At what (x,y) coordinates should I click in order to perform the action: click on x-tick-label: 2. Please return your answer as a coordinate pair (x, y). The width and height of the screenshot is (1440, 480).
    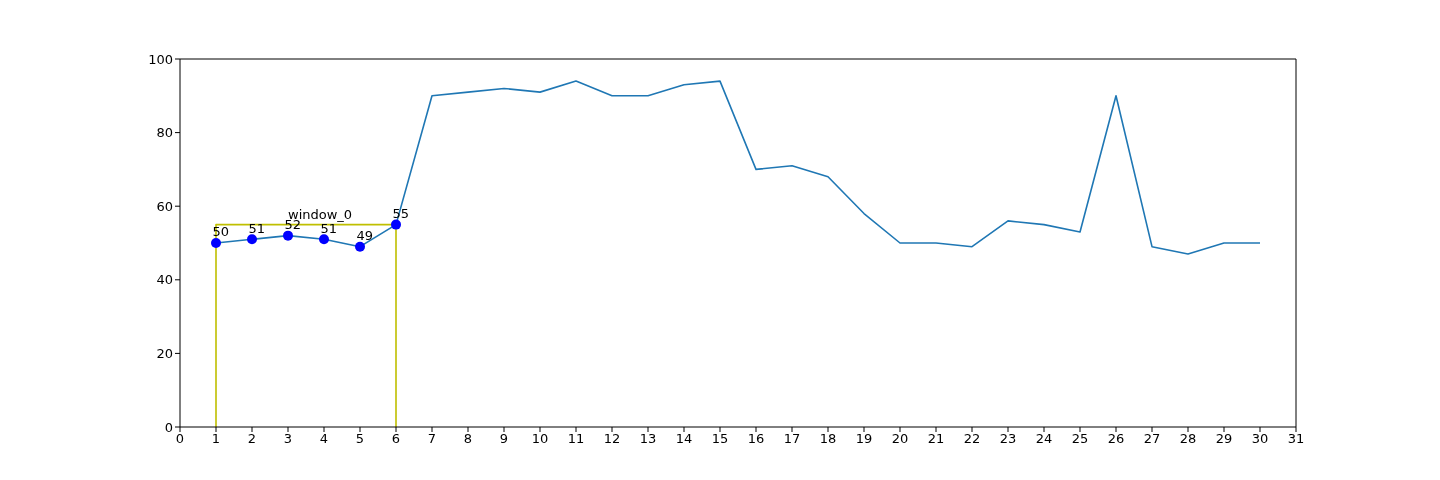
    Looking at the image, I should click on (252, 439).